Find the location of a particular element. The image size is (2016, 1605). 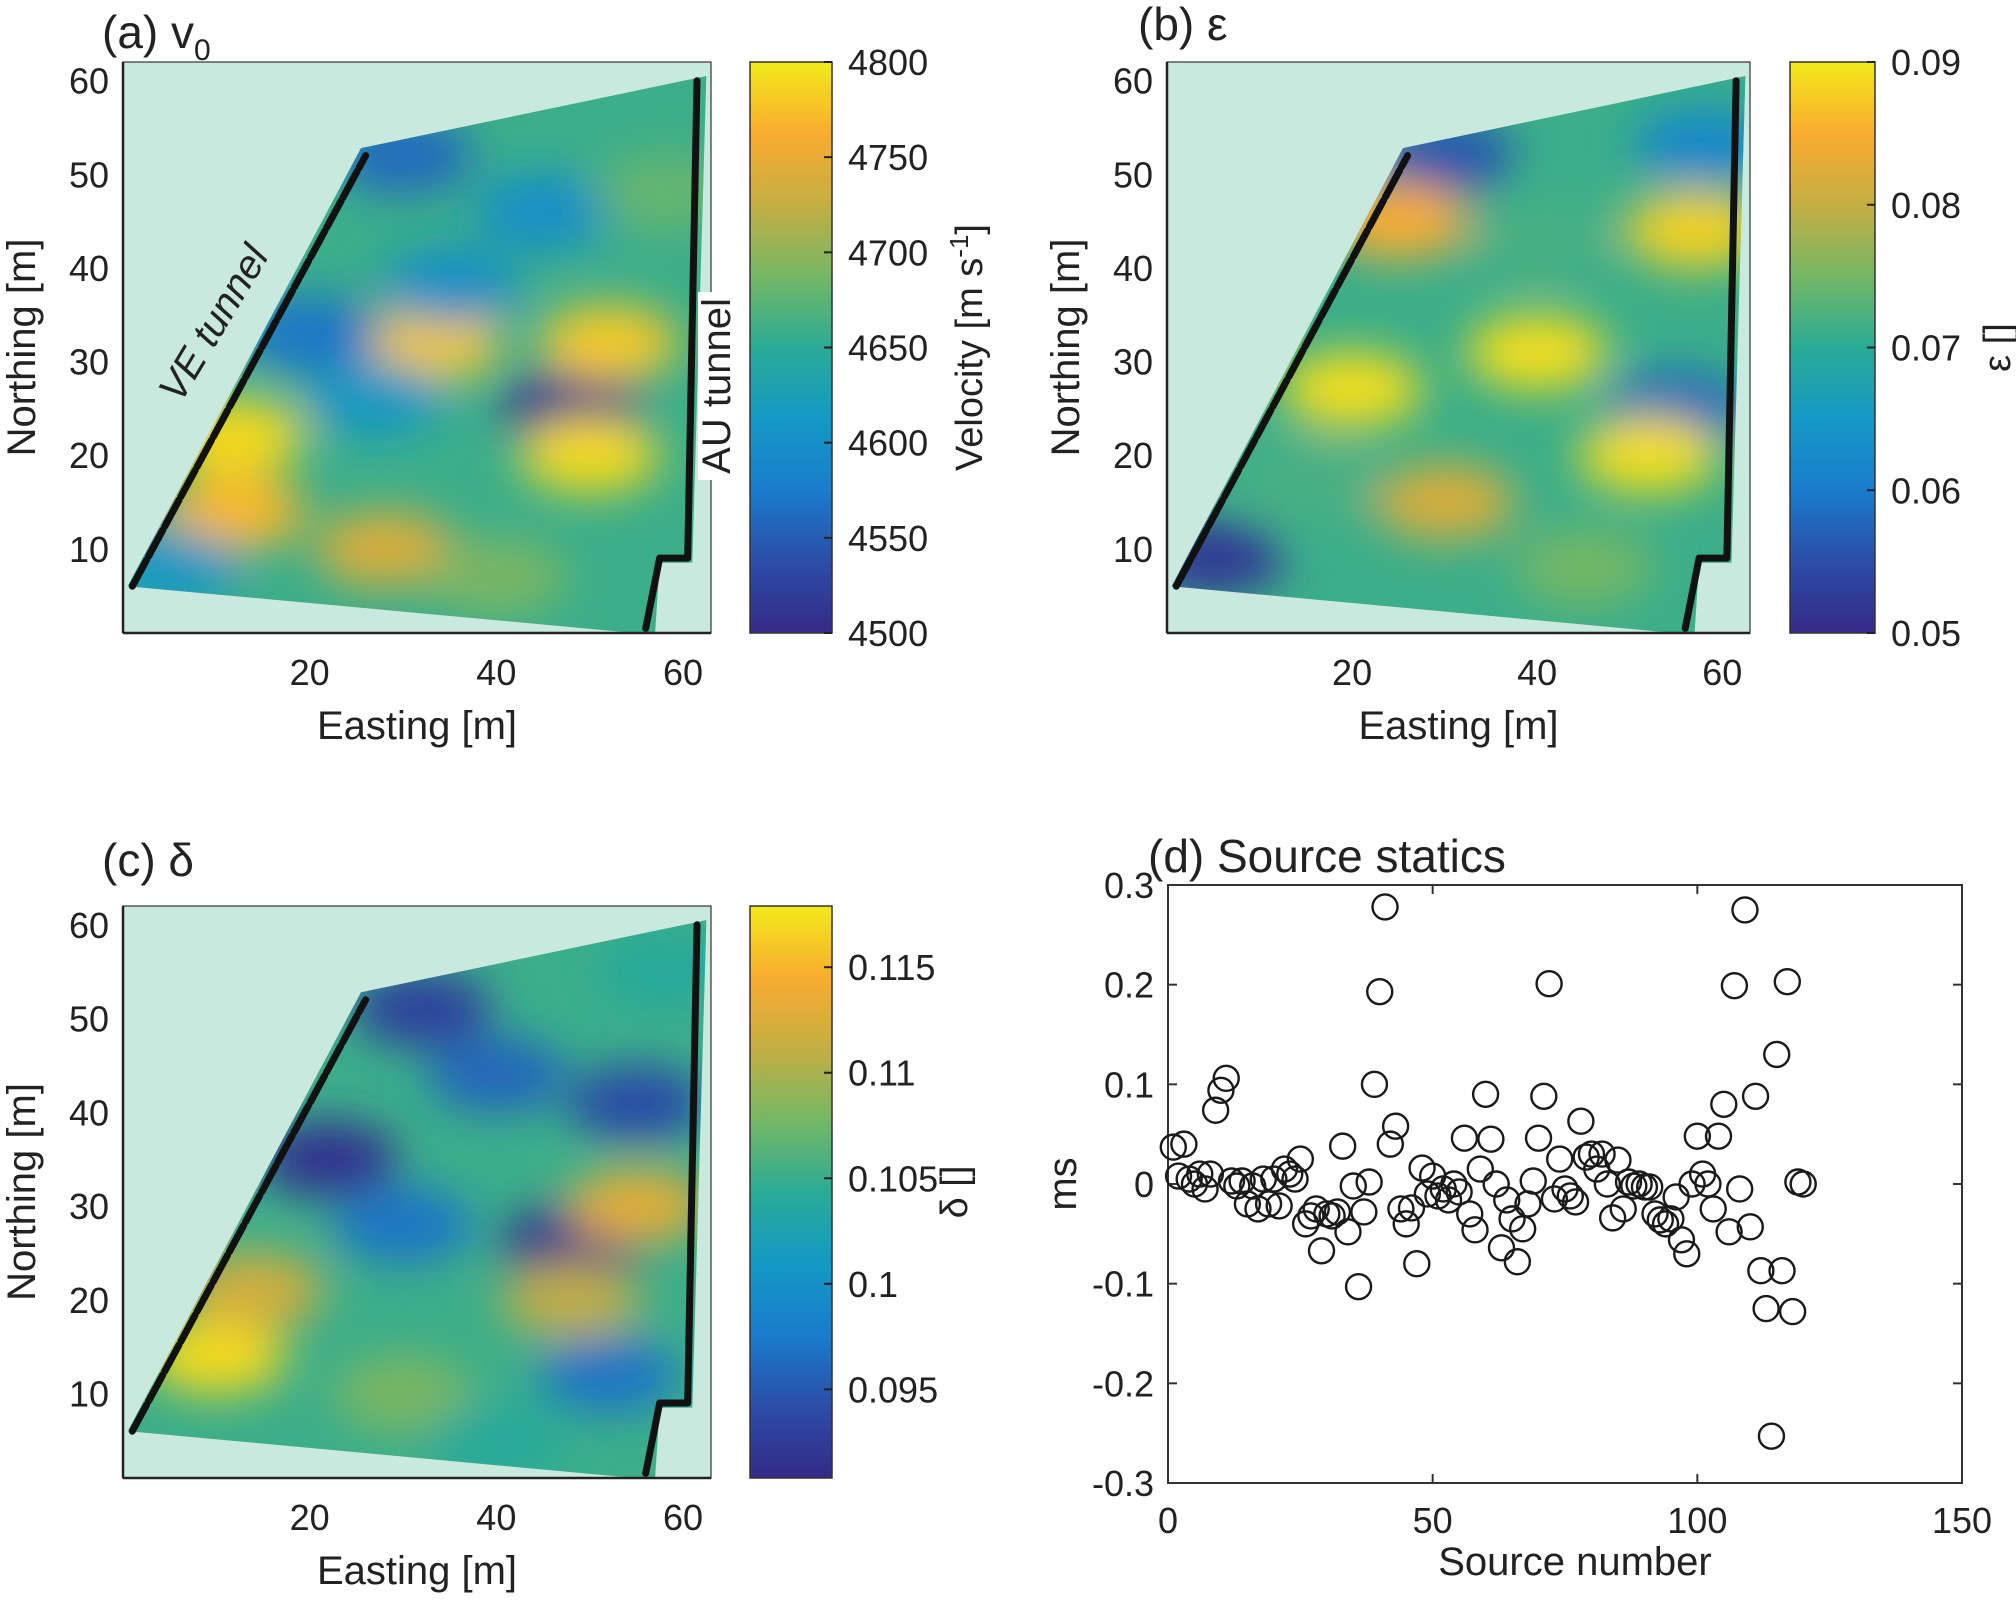

colorbar-tick-label: 0.105 is located at coordinates (893, 1178).